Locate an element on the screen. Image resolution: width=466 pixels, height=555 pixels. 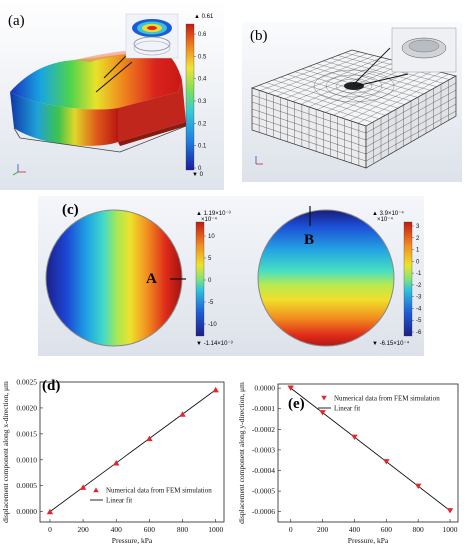
colorbar-c-right-tick-label: -5 is located at coordinates (419, 321).